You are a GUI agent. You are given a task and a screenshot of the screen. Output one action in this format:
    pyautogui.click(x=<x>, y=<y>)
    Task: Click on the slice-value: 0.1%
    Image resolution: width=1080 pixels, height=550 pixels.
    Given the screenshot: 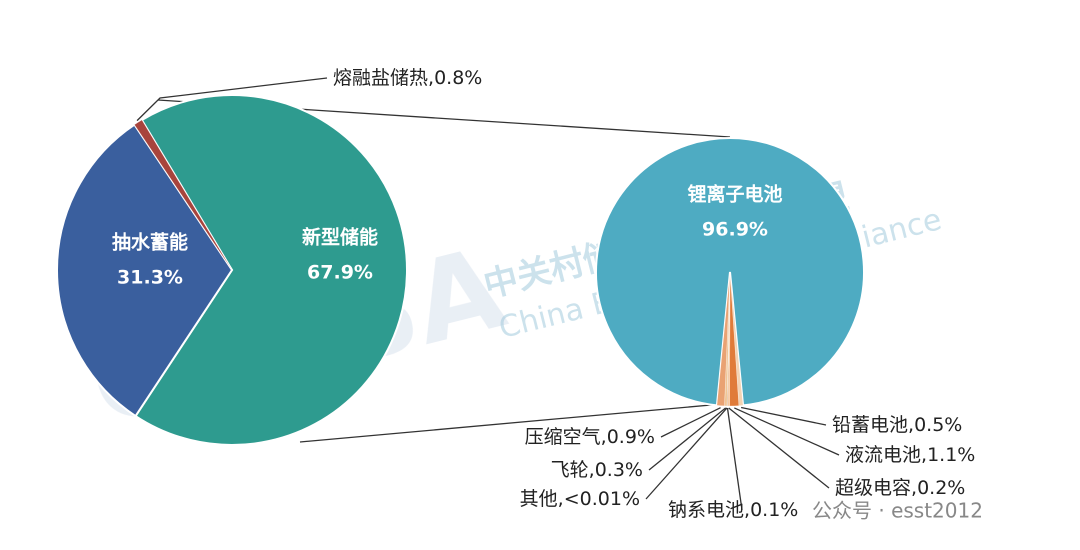 What is the action you would take?
    pyautogui.click(x=774, y=510)
    